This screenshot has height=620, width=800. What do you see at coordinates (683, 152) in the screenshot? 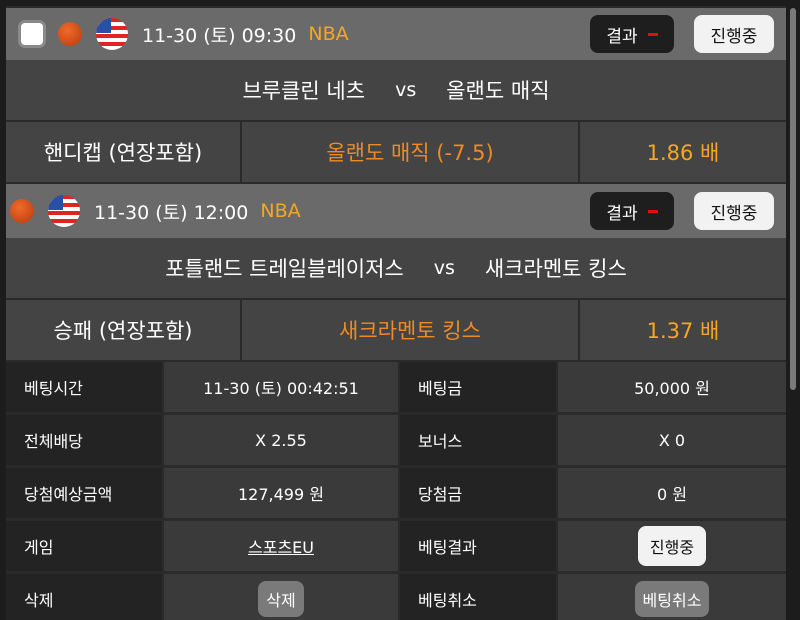
I see `odds: 1.86 배` at bounding box center [683, 152].